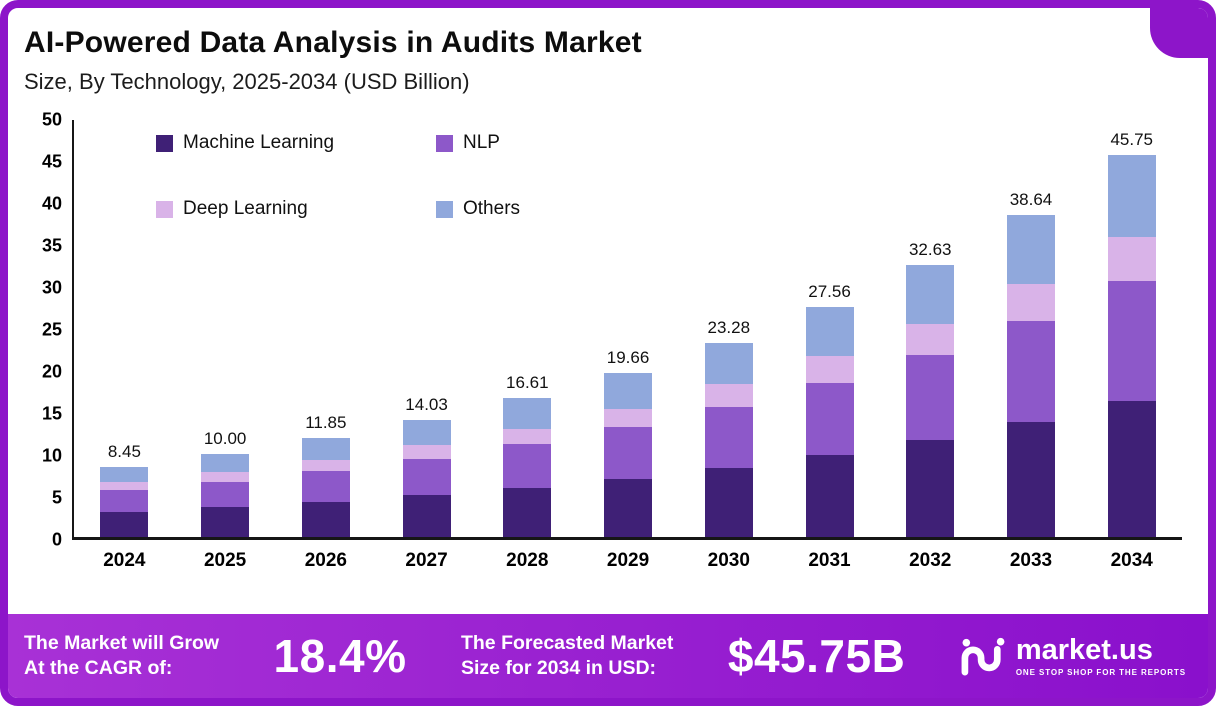 The image size is (1216, 706). Describe the element at coordinates (492, 208) in the screenshot. I see `legend-label: Others` at that location.